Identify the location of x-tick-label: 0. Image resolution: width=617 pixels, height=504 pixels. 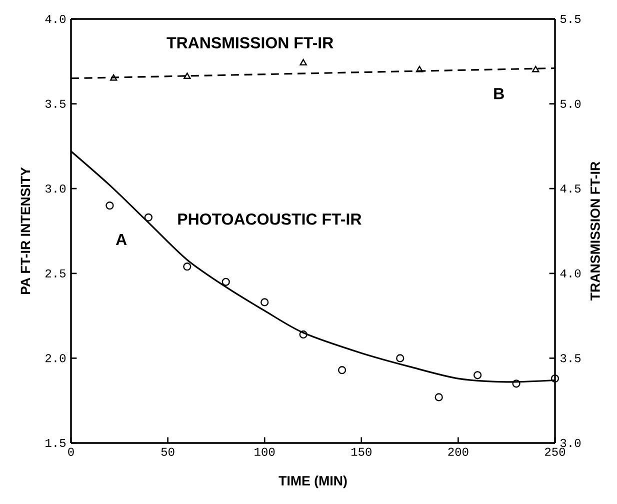
(71, 452).